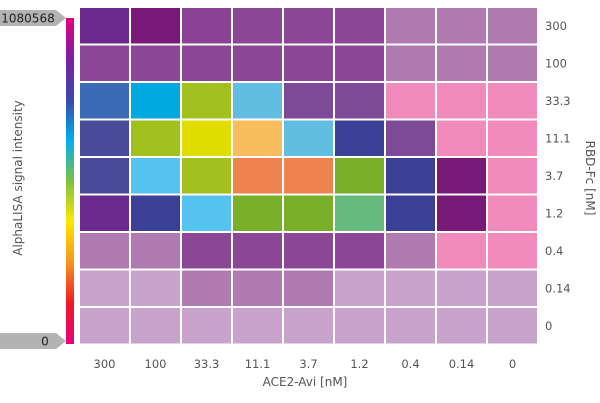  What do you see at coordinates (308, 288) in the screenshot?
I see `heatmap-cell-r7-c4` at bounding box center [308, 288].